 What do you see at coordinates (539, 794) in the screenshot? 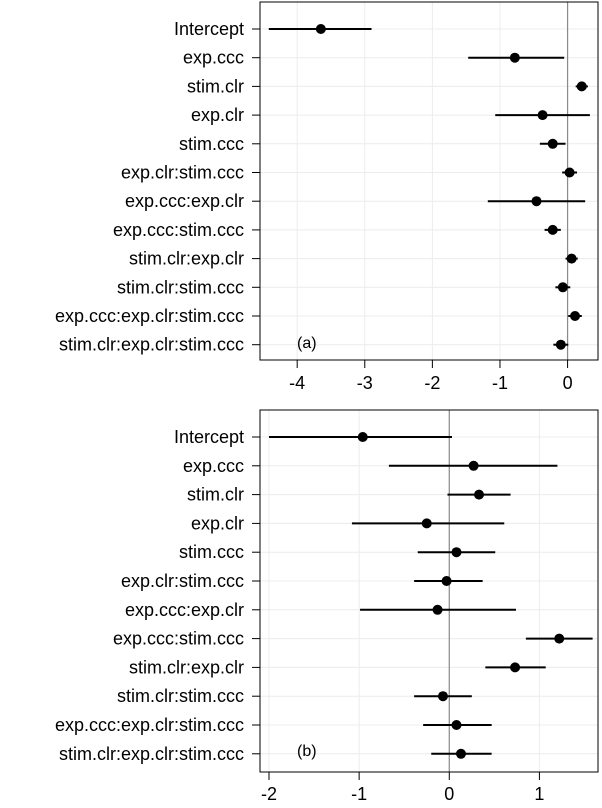
I see `x-tick-label: 1` at bounding box center [539, 794].